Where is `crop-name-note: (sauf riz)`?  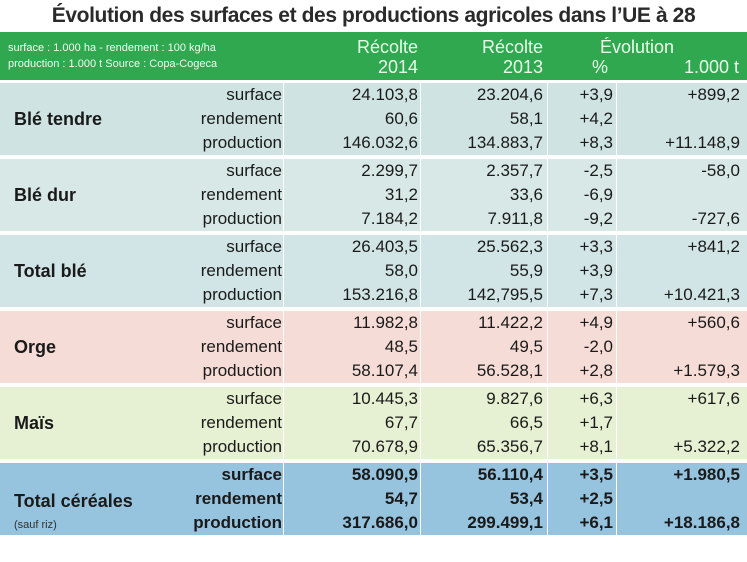 crop-name-note: (sauf riz) is located at coordinates (35, 525).